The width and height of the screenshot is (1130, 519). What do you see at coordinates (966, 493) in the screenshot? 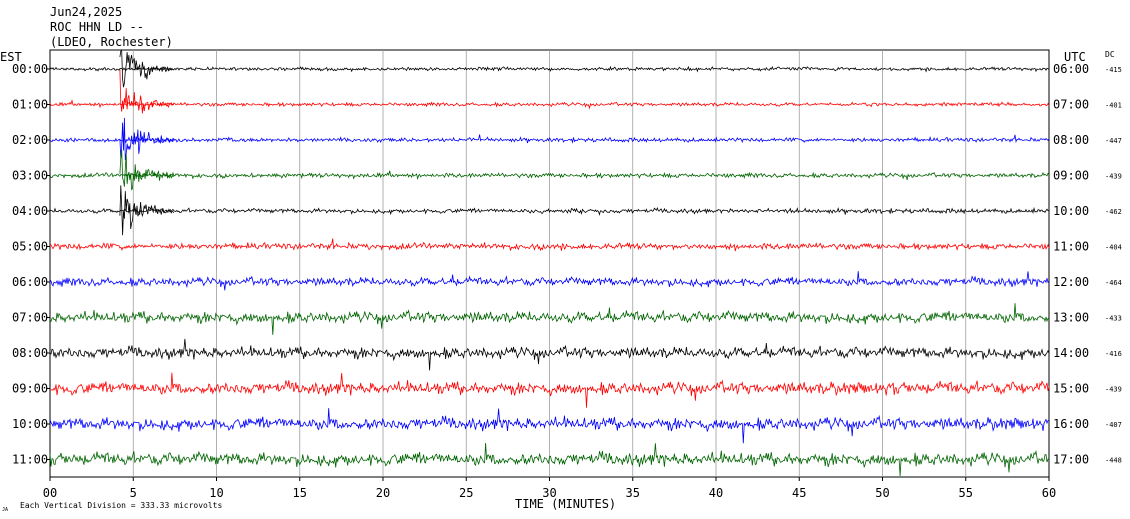
I see `x-tick-label: 55` at bounding box center [966, 493].